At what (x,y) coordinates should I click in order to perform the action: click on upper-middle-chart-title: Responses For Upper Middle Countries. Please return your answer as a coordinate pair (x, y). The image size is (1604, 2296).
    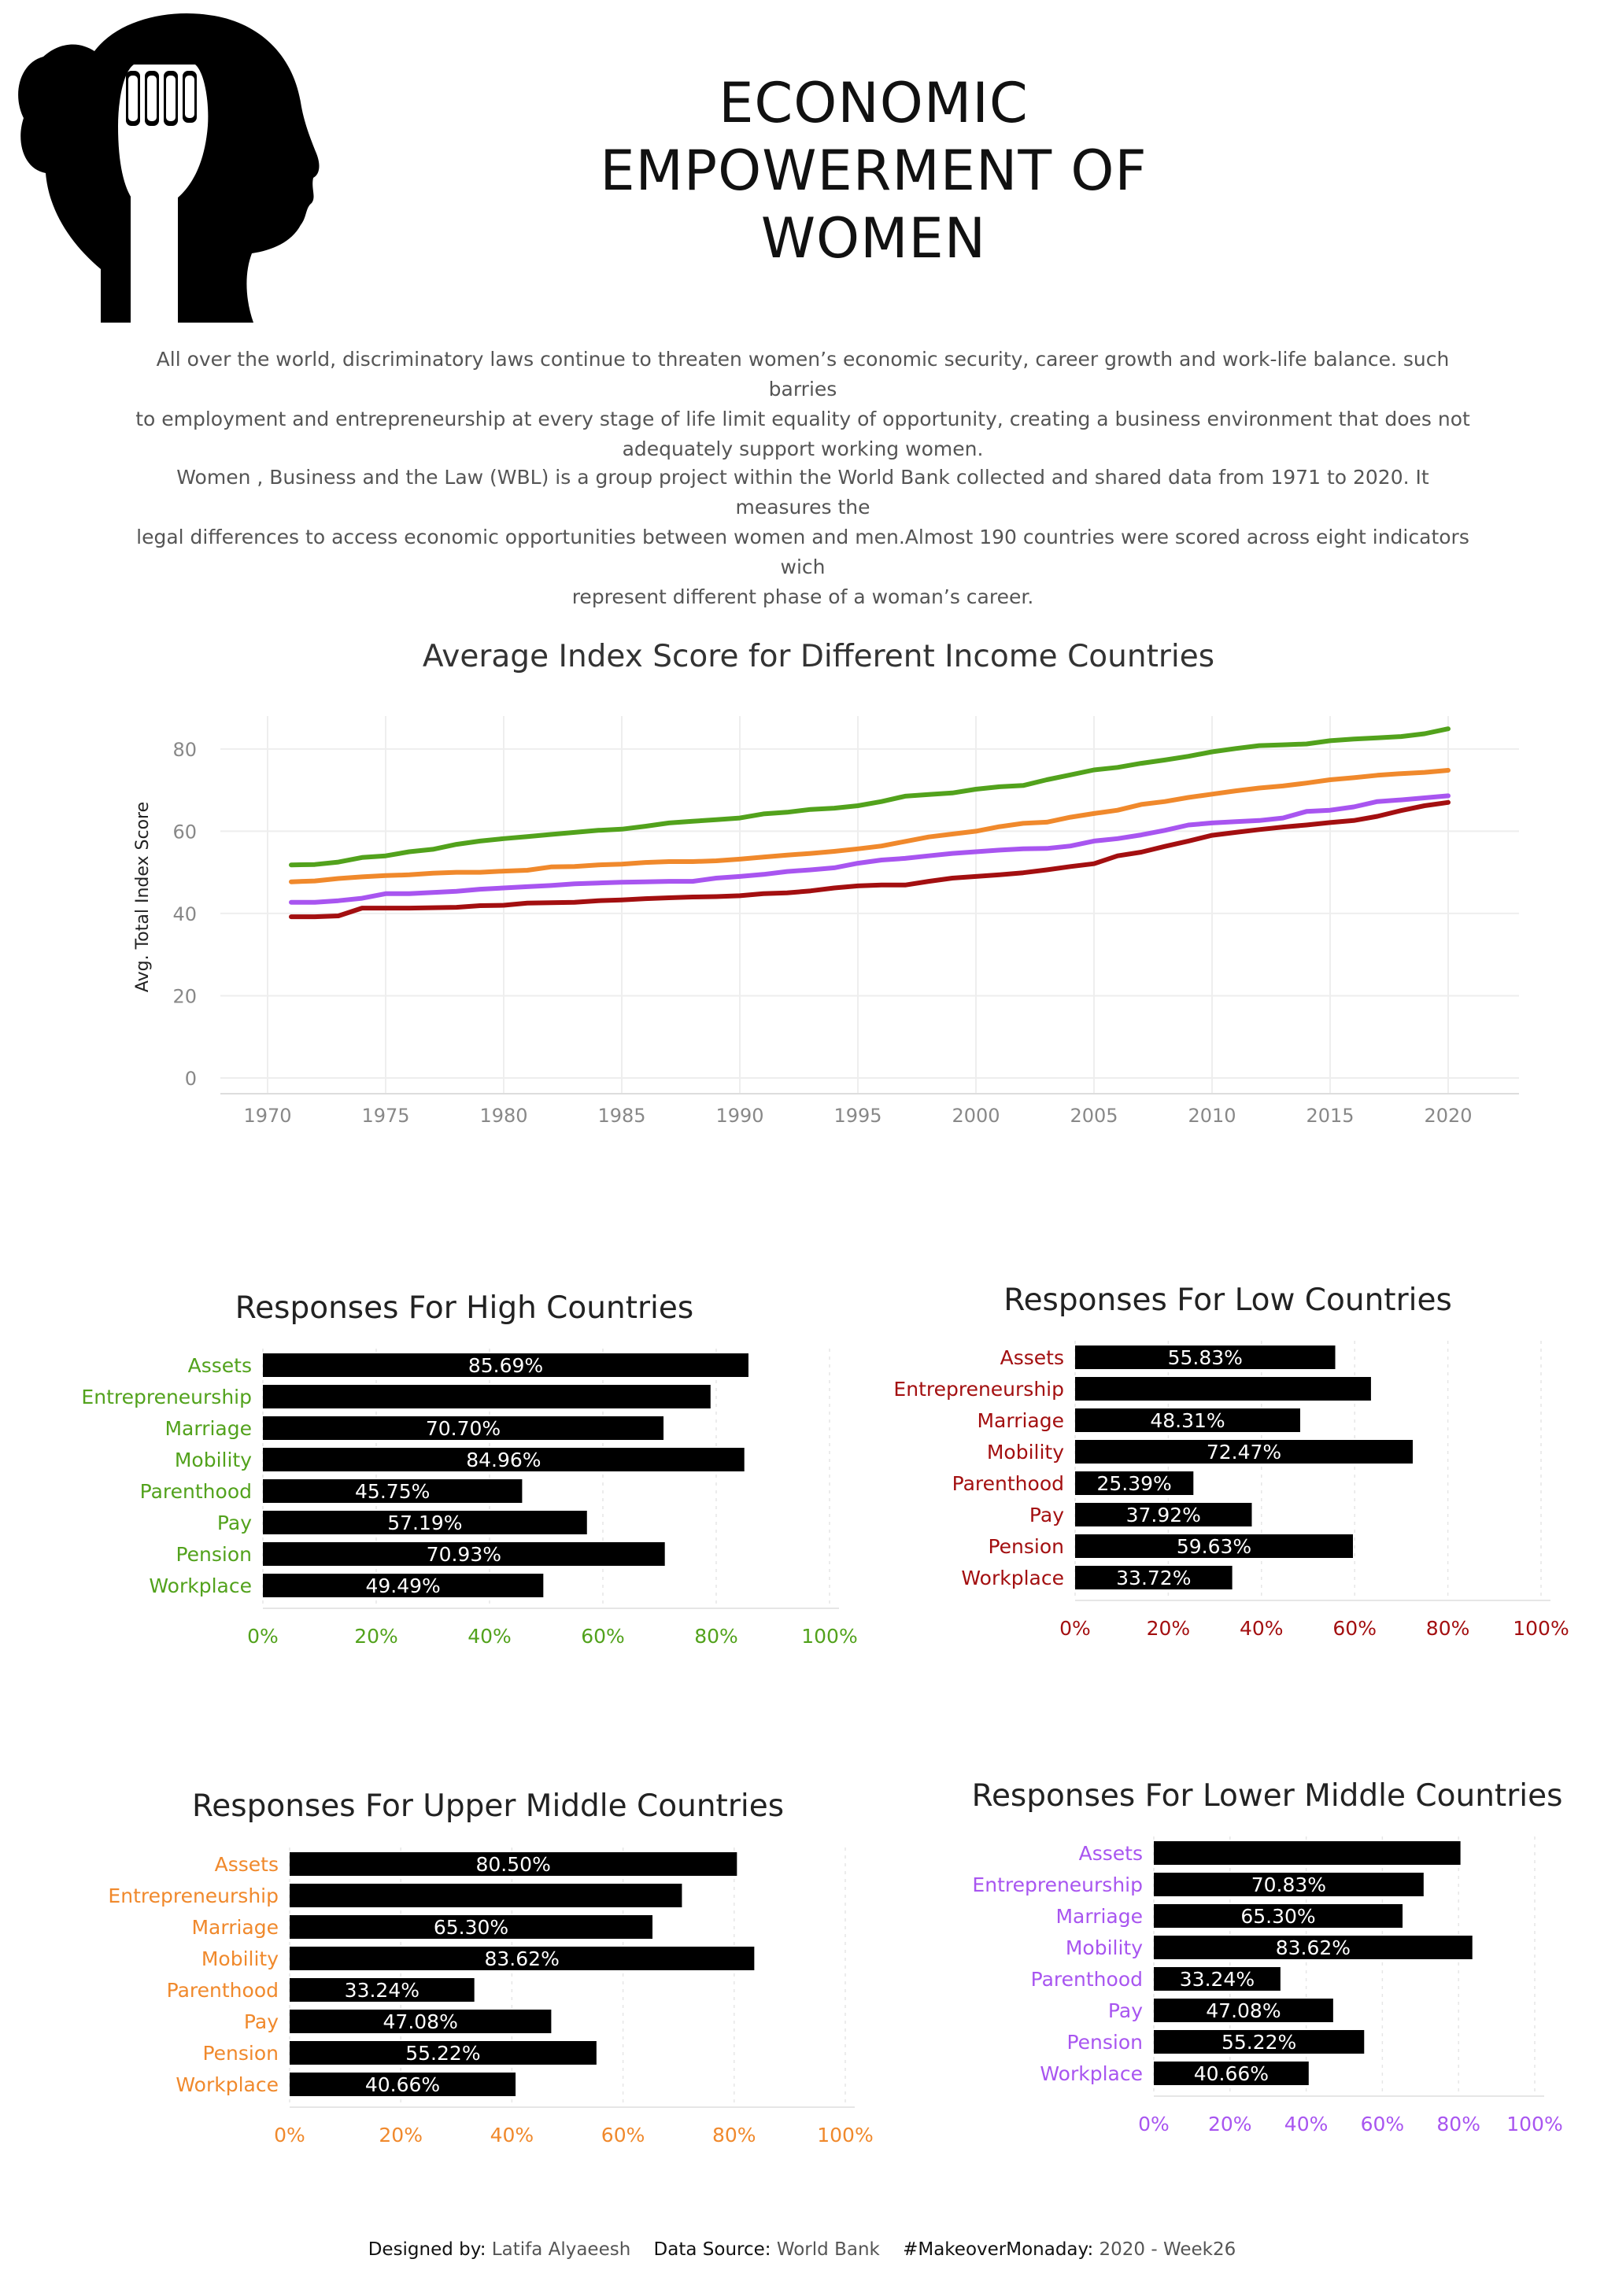
    Looking at the image, I should click on (488, 1806).